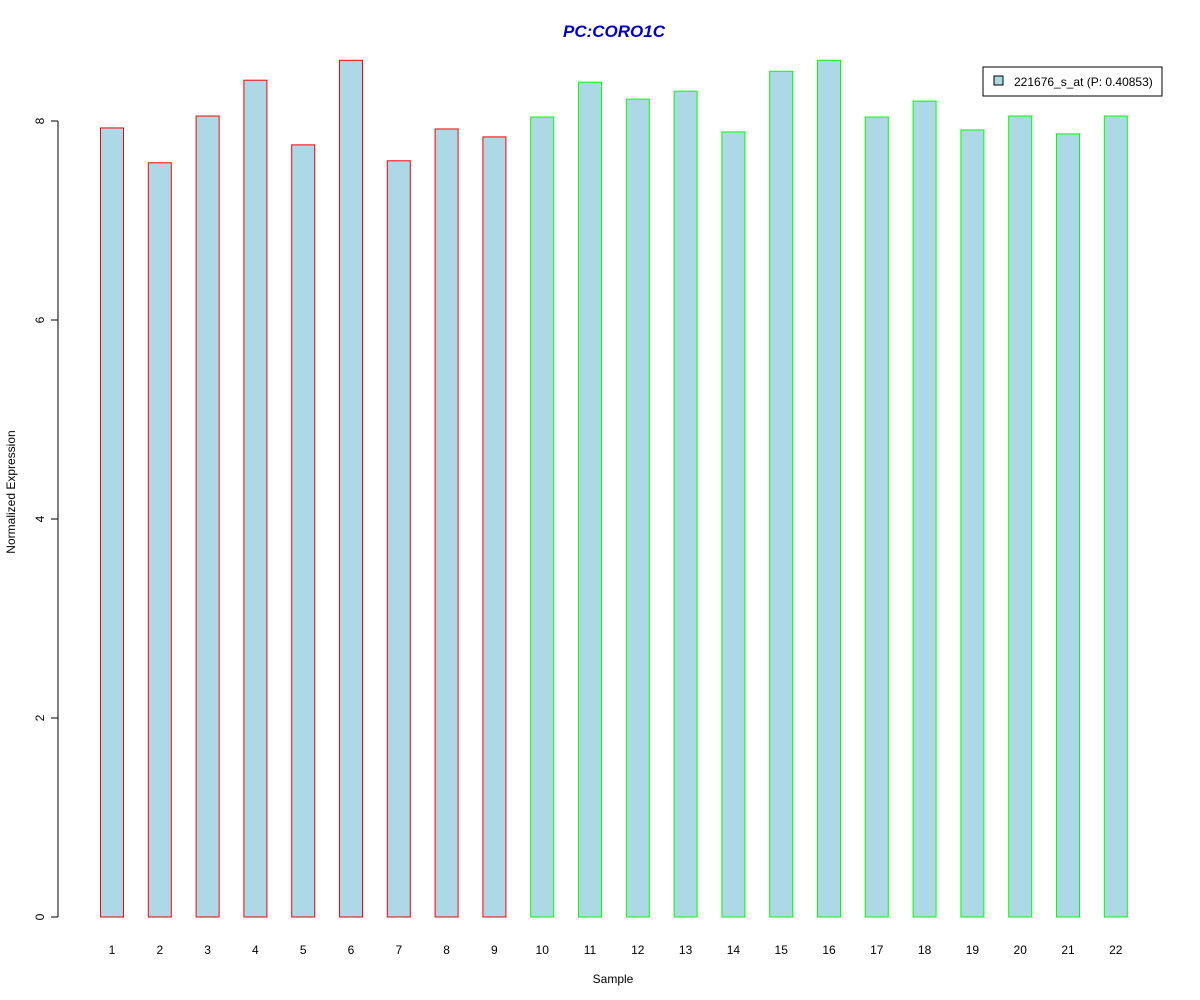 The height and width of the screenshot is (1000, 1200). What do you see at coordinates (207, 950) in the screenshot?
I see `x-tick-label: 3` at bounding box center [207, 950].